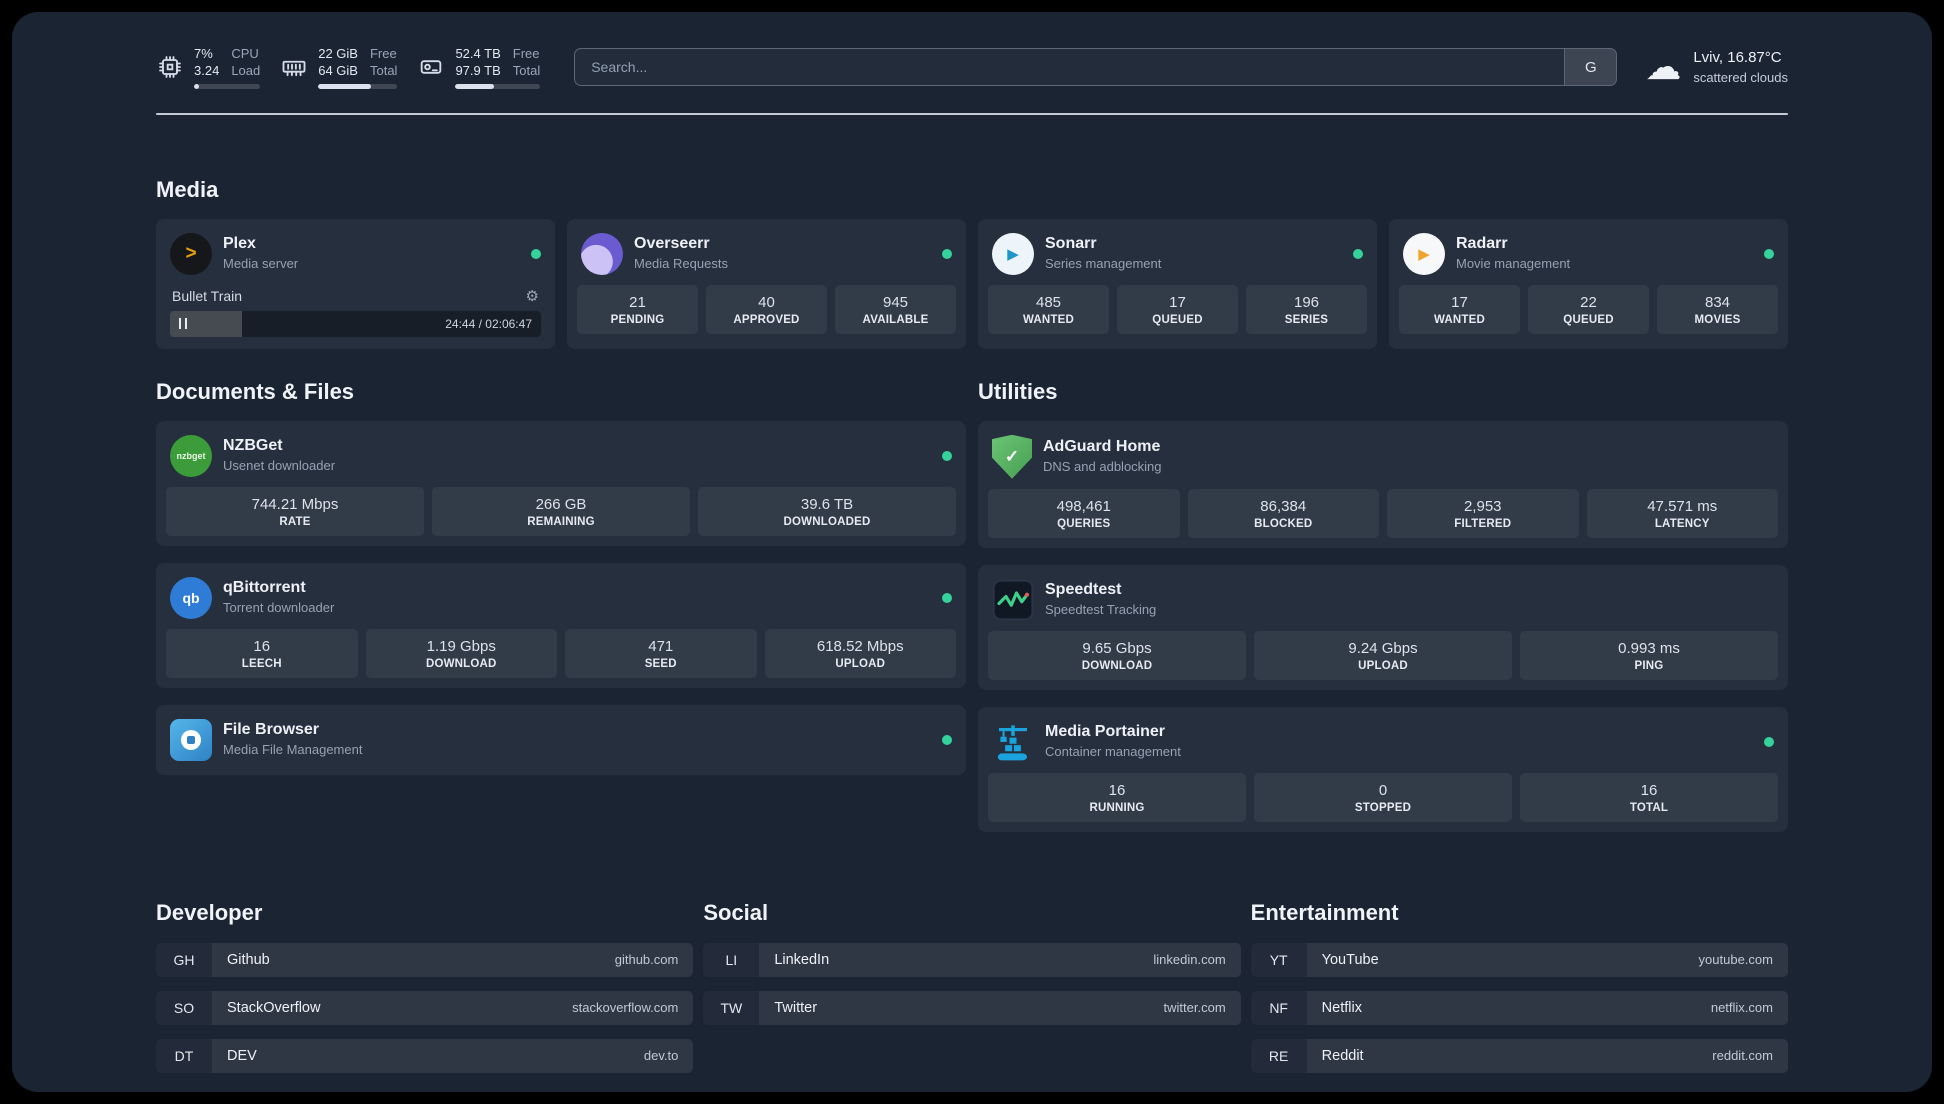 This screenshot has width=1944, height=1104. What do you see at coordinates (1519, 959) in the screenshot?
I see `bookmark-youtube: YT YouTube youtube.com` at bounding box center [1519, 959].